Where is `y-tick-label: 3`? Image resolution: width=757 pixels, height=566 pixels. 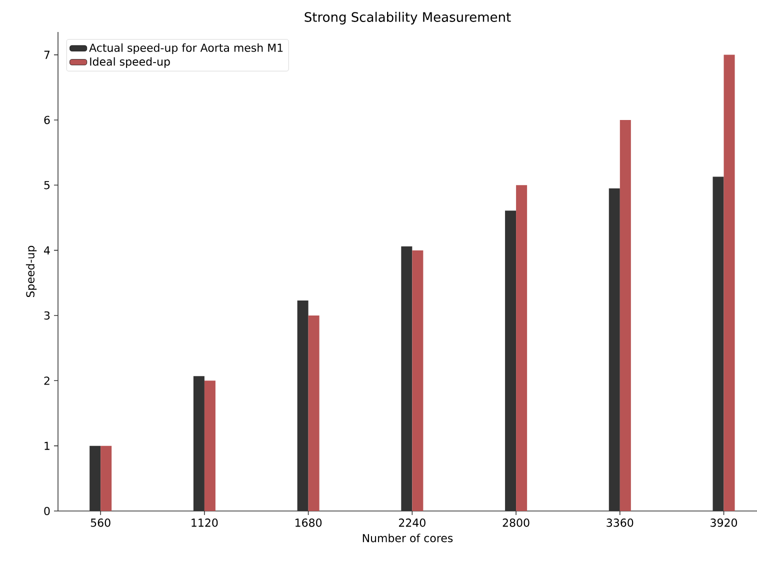
y-tick-label: 3 is located at coordinates (47, 315).